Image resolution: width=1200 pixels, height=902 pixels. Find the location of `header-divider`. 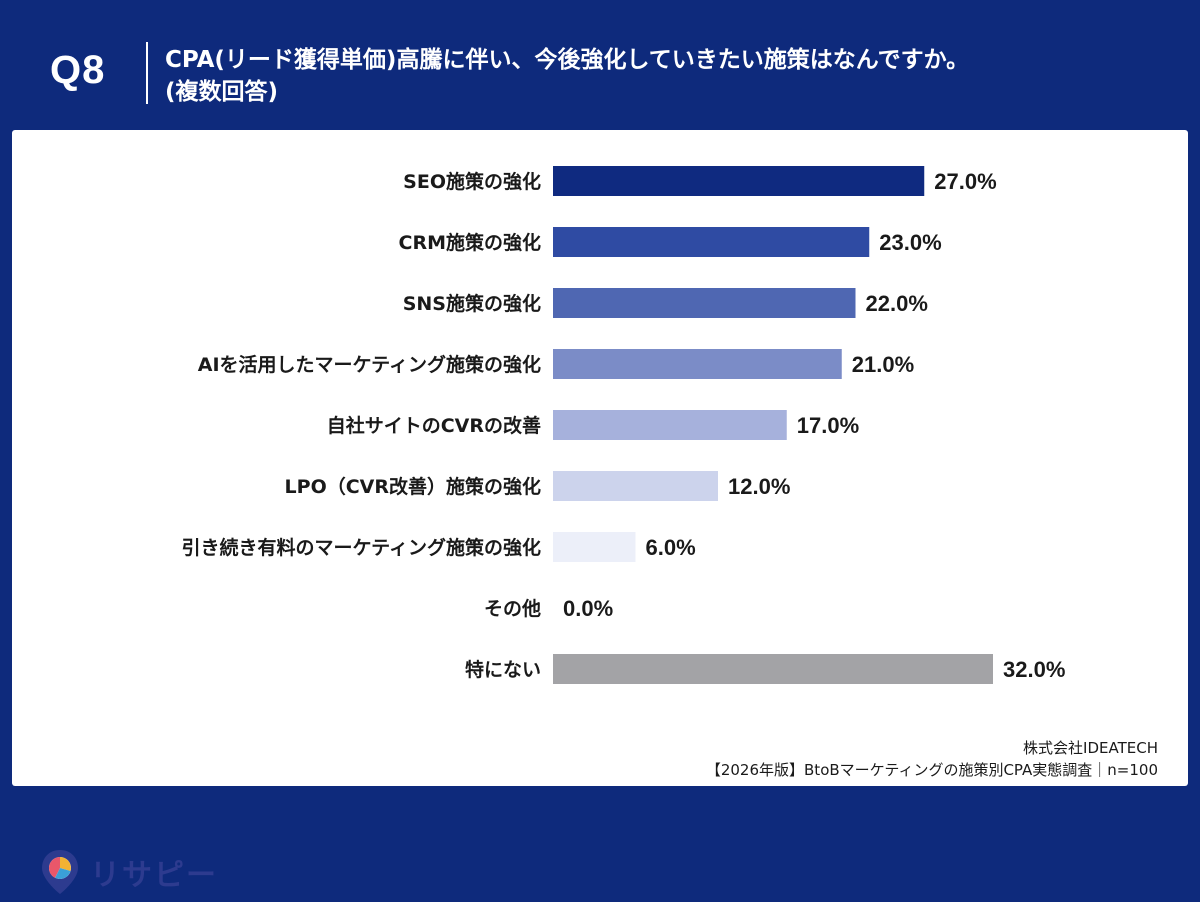

header-divider is located at coordinates (147, 73).